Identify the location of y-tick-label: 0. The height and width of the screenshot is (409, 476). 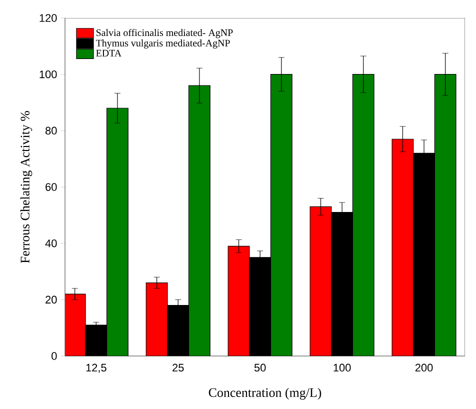
(54, 356).